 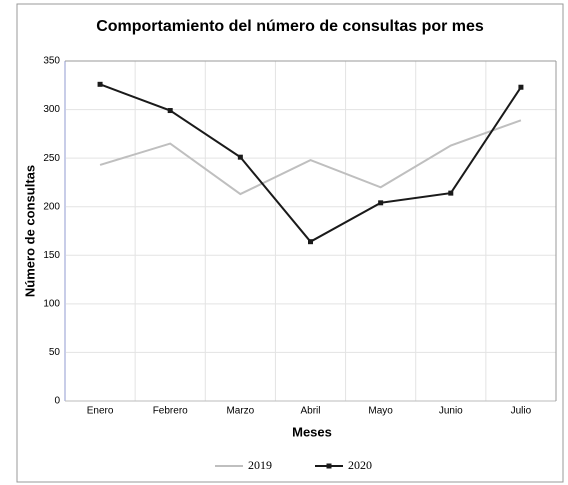 What do you see at coordinates (312, 431) in the screenshot?
I see `x-axis-label: Meses` at bounding box center [312, 431].